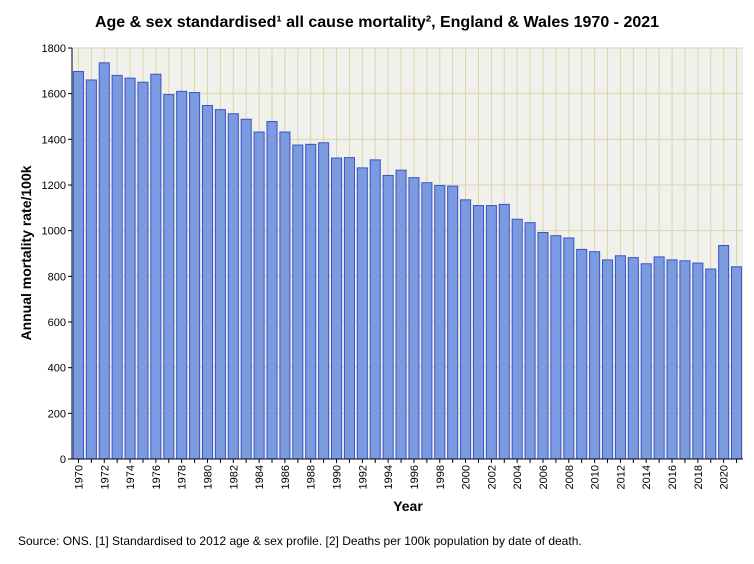 The height and width of the screenshot is (564, 754). Describe the element at coordinates (79, 477) in the screenshot. I see `x-tick-label: 1970` at that location.